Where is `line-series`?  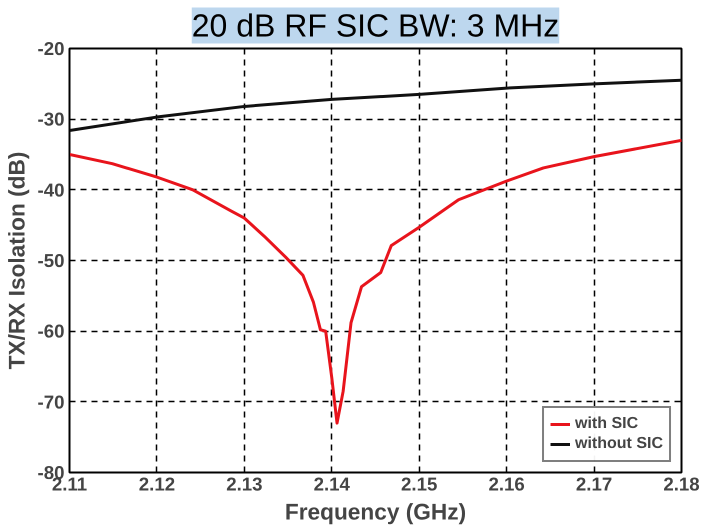
line-series is located at coordinates (376, 105).